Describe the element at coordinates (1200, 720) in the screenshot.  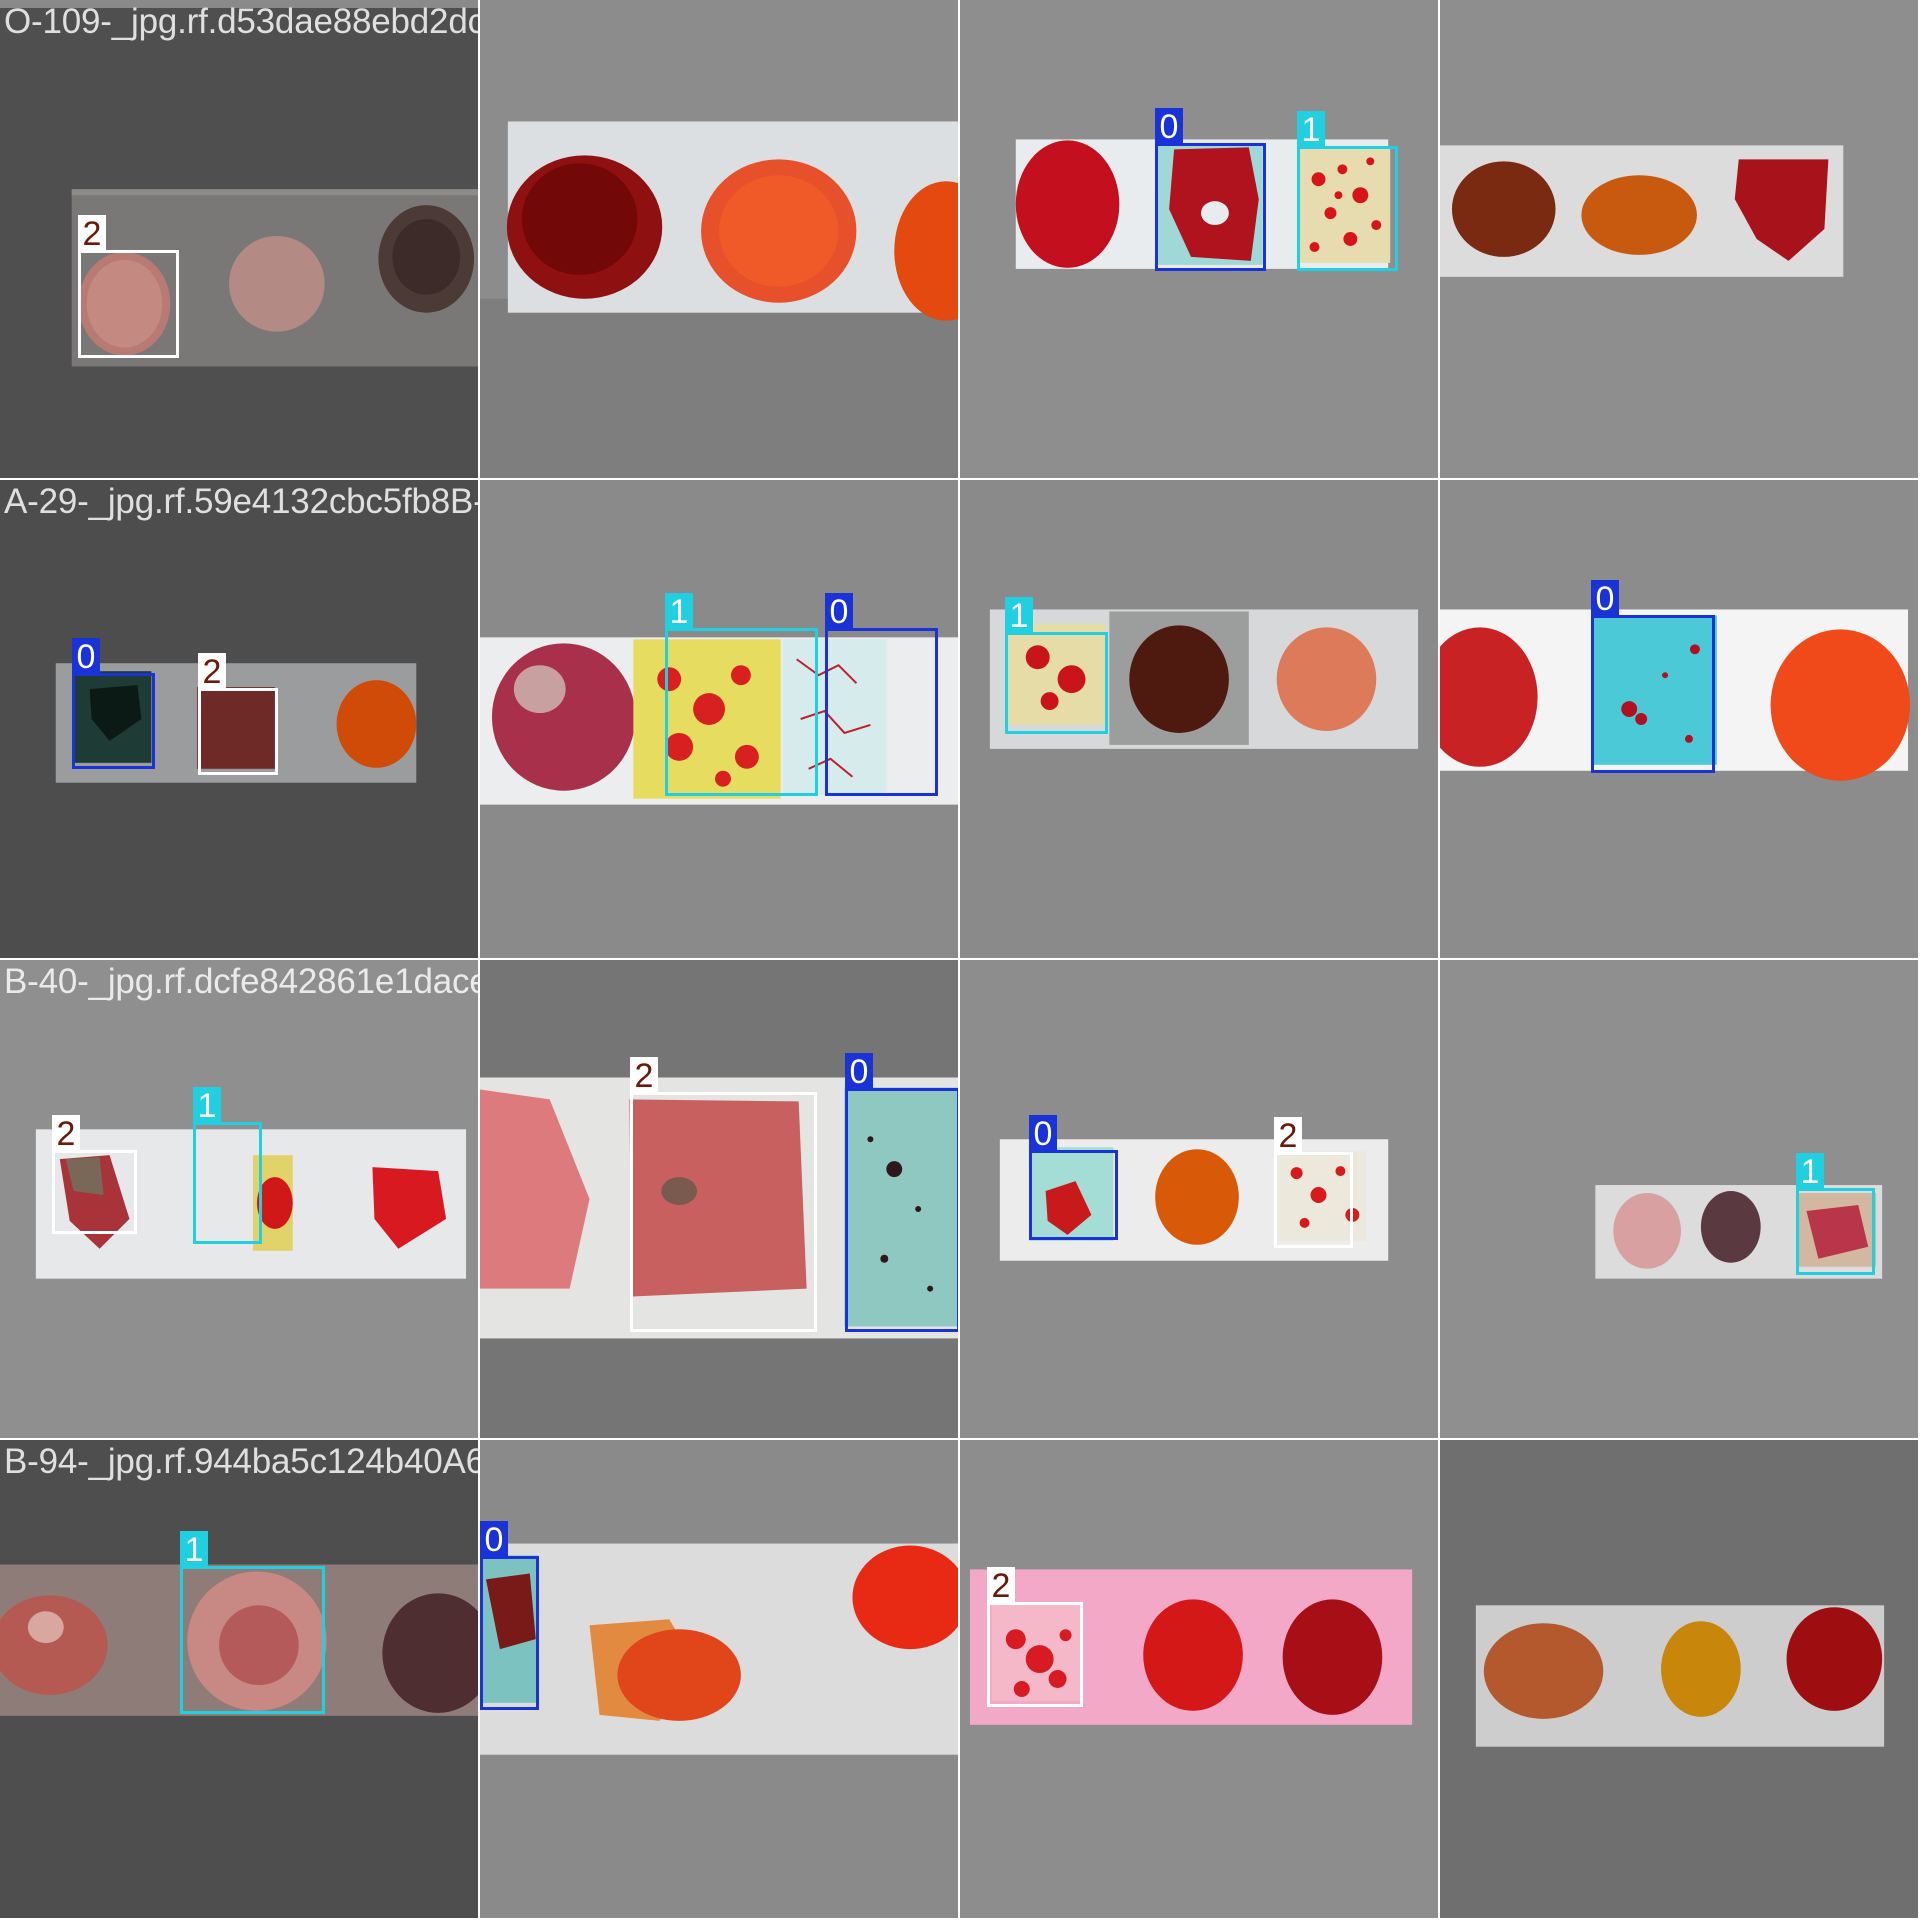
I see `tile-7: 1` at that location.